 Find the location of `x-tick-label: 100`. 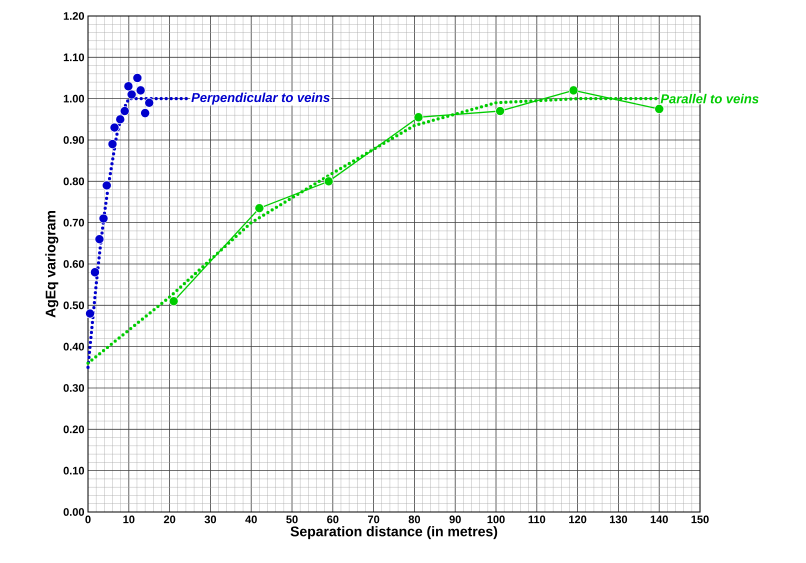

x-tick-label: 100 is located at coordinates (496, 520).